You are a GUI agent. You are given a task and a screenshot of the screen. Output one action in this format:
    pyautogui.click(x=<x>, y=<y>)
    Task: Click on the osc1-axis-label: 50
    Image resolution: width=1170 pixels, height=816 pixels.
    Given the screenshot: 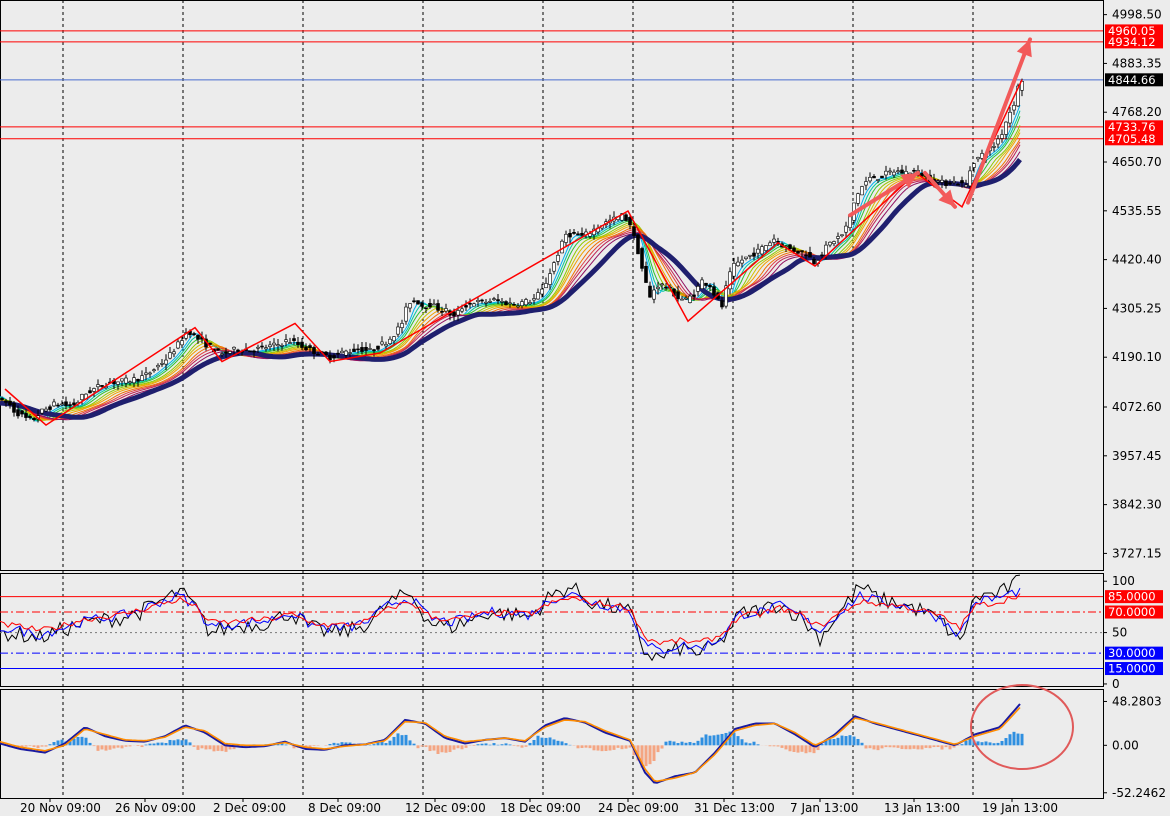 What is the action you would take?
    pyautogui.click(x=1119, y=633)
    